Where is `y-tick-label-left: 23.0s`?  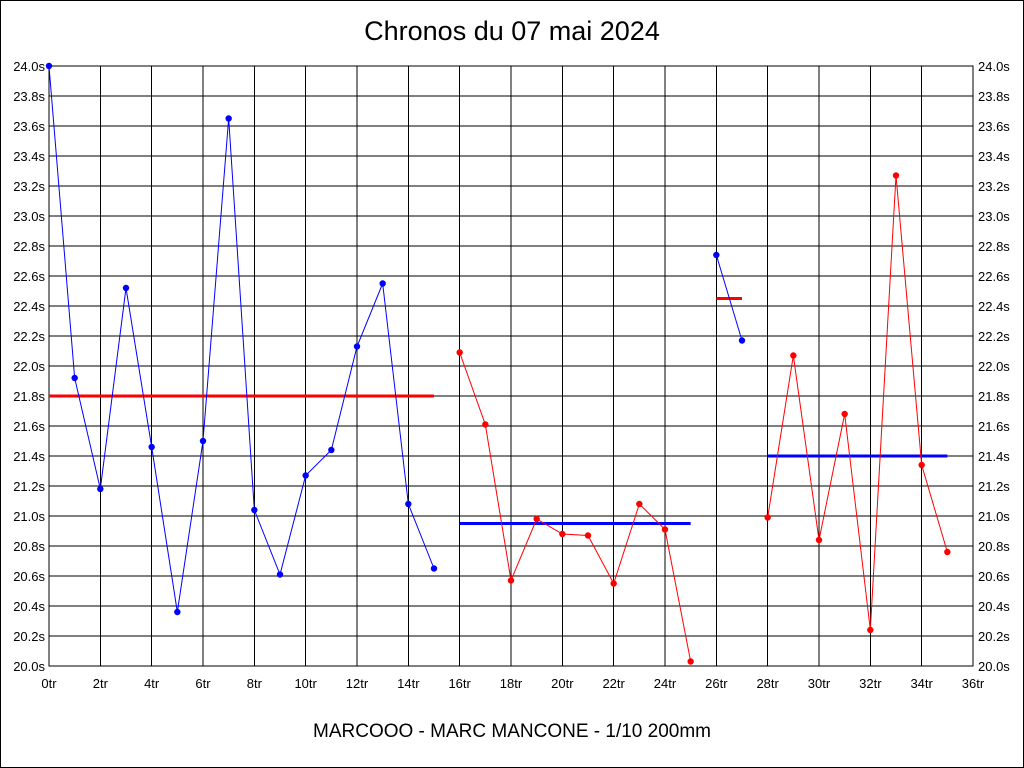
y-tick-label-left: 23.0s is located at coordinates (29, 216).